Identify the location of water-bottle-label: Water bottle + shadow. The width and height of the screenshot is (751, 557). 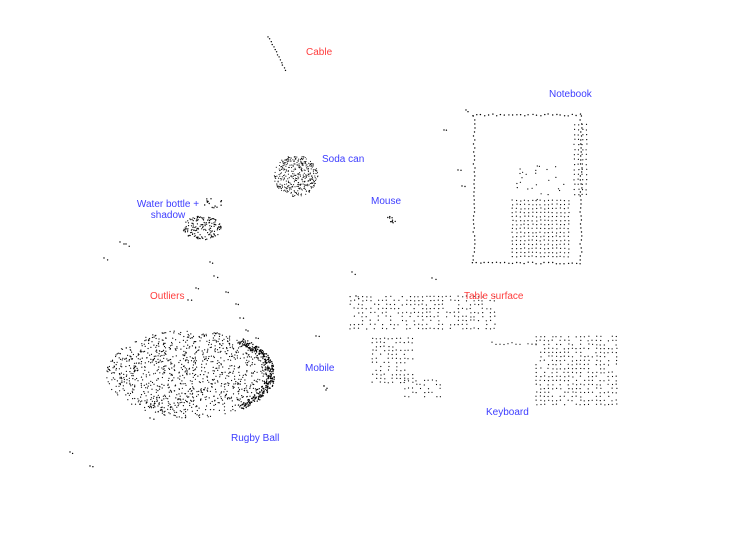
(168, 210).